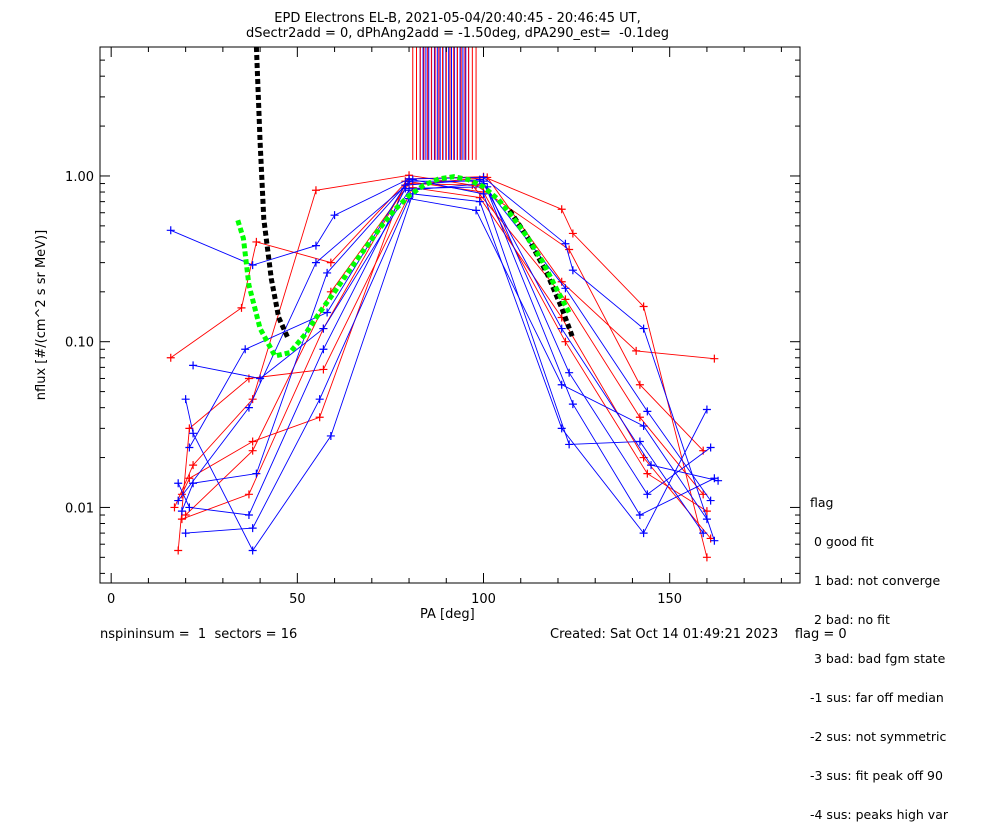  Describe the element at coordinates (876, 775) in the screenshot. I see `legend-item: -3 sus: fit peak off 90` at that location.